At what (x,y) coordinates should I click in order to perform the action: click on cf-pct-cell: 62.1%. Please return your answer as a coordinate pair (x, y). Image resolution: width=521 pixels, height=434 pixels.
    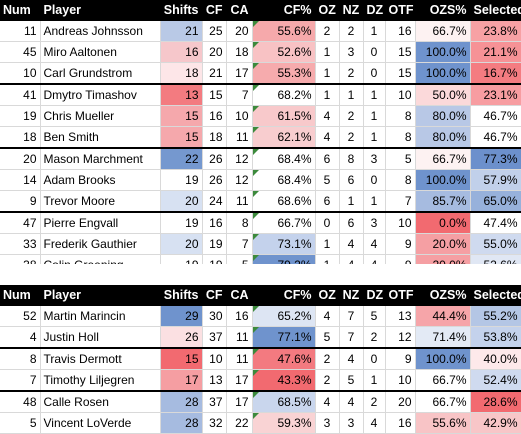
    Looking at the image, I should click on (284, 137).